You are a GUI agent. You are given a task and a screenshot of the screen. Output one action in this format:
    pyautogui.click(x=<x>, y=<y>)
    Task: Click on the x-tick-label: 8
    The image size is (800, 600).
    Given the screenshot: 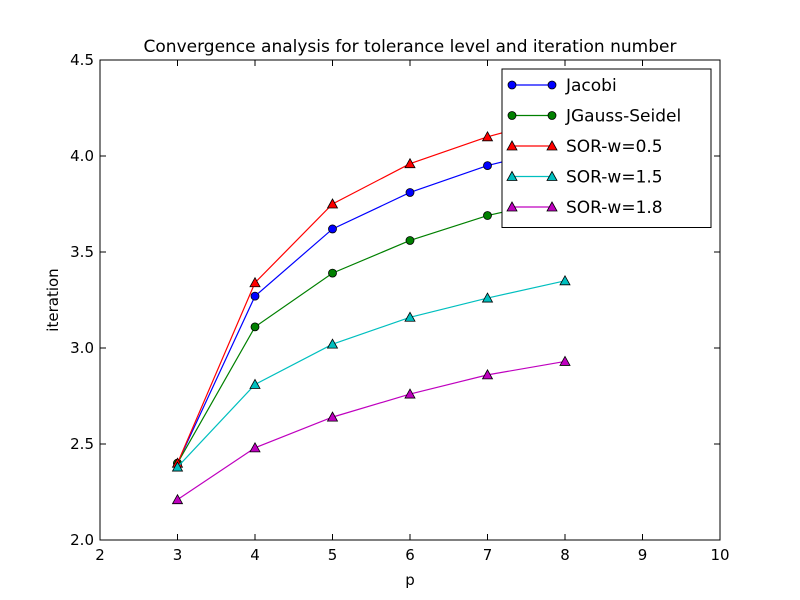 What is the action you would take?
    pyautogui.click(x=565, y=555)
    